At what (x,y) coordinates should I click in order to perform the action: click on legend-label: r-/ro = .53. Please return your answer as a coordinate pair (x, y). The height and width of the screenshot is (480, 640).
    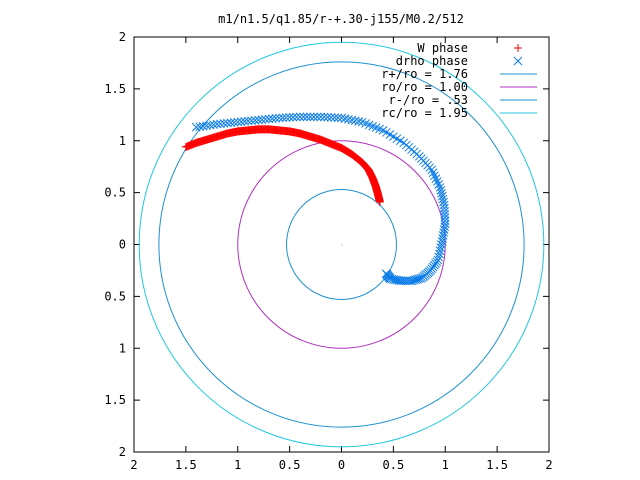
    Looking at the image, I should click on (428, 100).